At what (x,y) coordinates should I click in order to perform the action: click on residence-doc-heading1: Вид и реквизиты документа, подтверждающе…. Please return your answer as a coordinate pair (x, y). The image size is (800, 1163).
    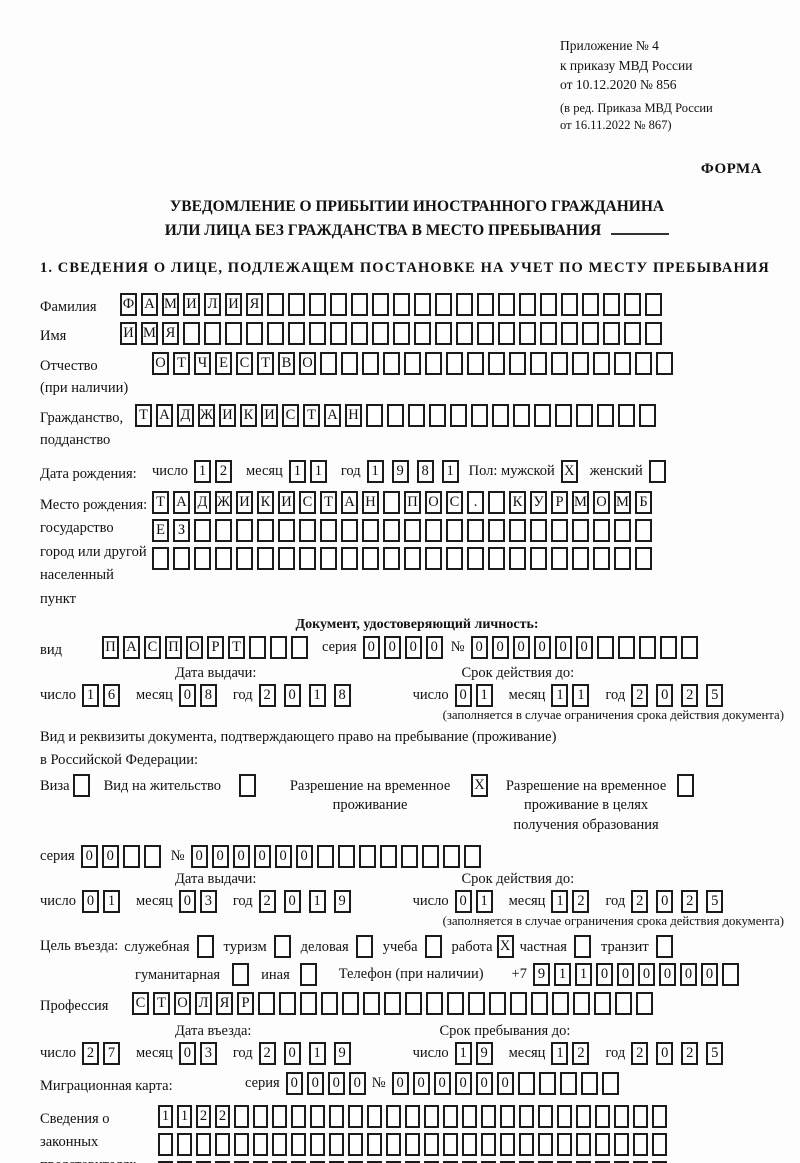
    Looking at the image, I should click on (298, 736).